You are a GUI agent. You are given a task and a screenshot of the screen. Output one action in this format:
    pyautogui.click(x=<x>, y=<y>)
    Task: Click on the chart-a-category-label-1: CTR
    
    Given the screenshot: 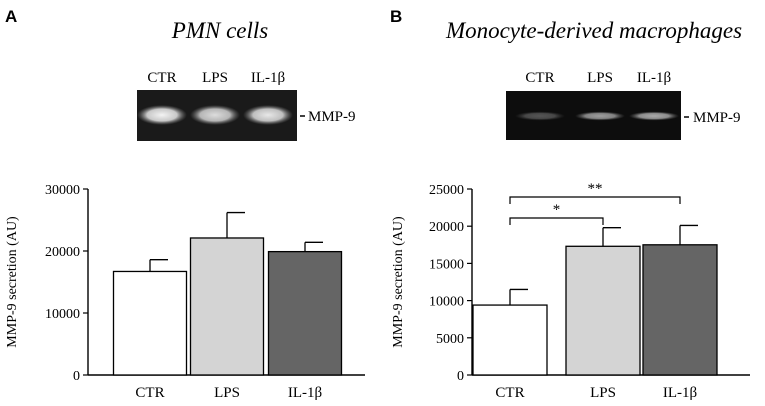 What is the action you would take?
    pyautogui.click(x=149, y=393)
    